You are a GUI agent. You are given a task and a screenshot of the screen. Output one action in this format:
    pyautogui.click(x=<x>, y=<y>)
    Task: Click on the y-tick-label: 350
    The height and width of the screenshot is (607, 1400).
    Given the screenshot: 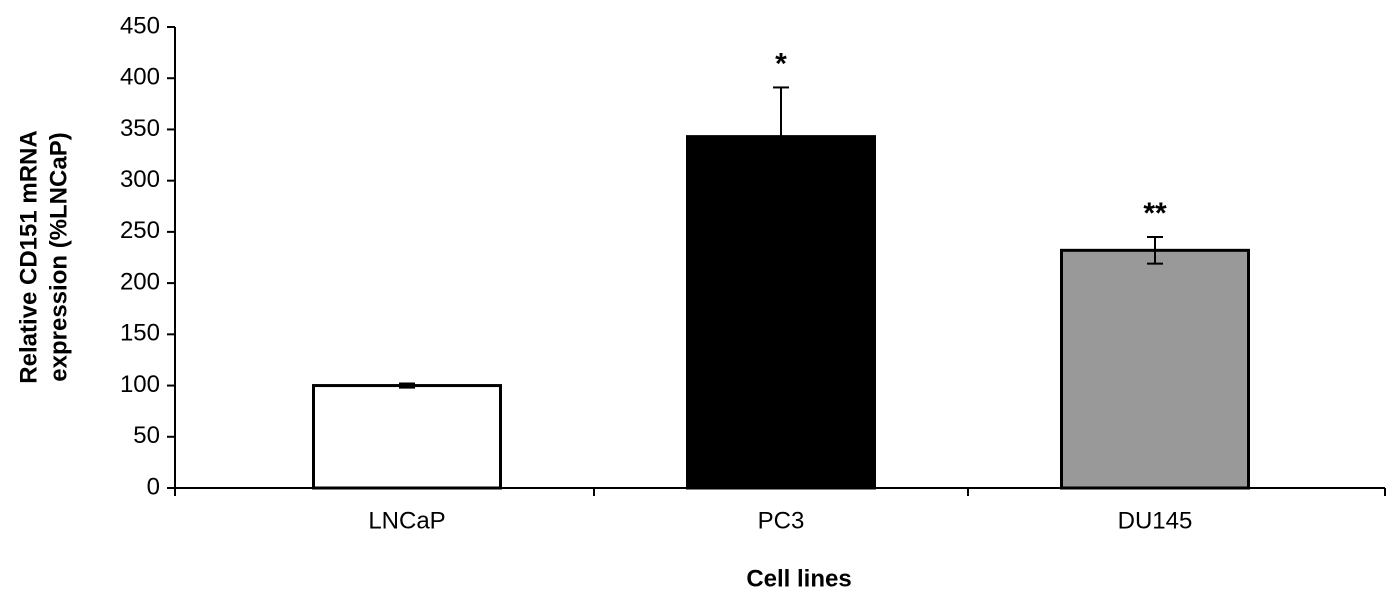 What is the action you would take?
    pyautogui.click(x=140, y=128)
    